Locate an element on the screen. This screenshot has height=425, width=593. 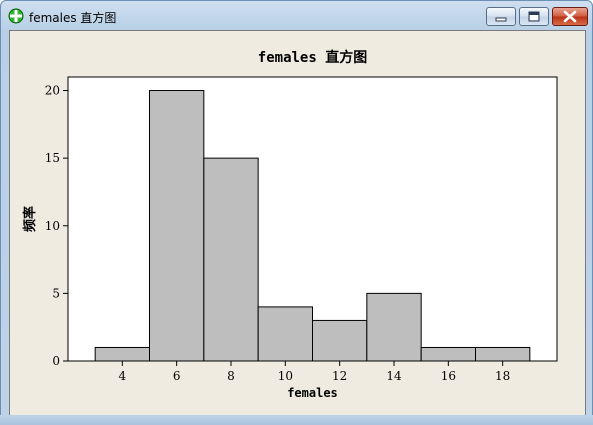
y-tick-label-10: 10 is located at coordinates (52, 226).